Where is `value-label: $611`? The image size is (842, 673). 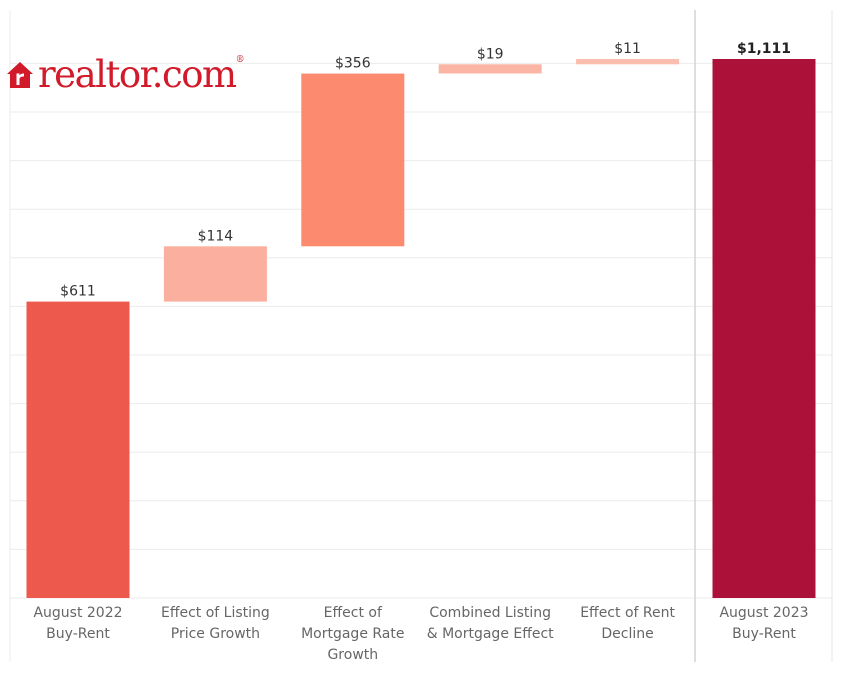
value-label: $611 is located at coordinates (78, 292).